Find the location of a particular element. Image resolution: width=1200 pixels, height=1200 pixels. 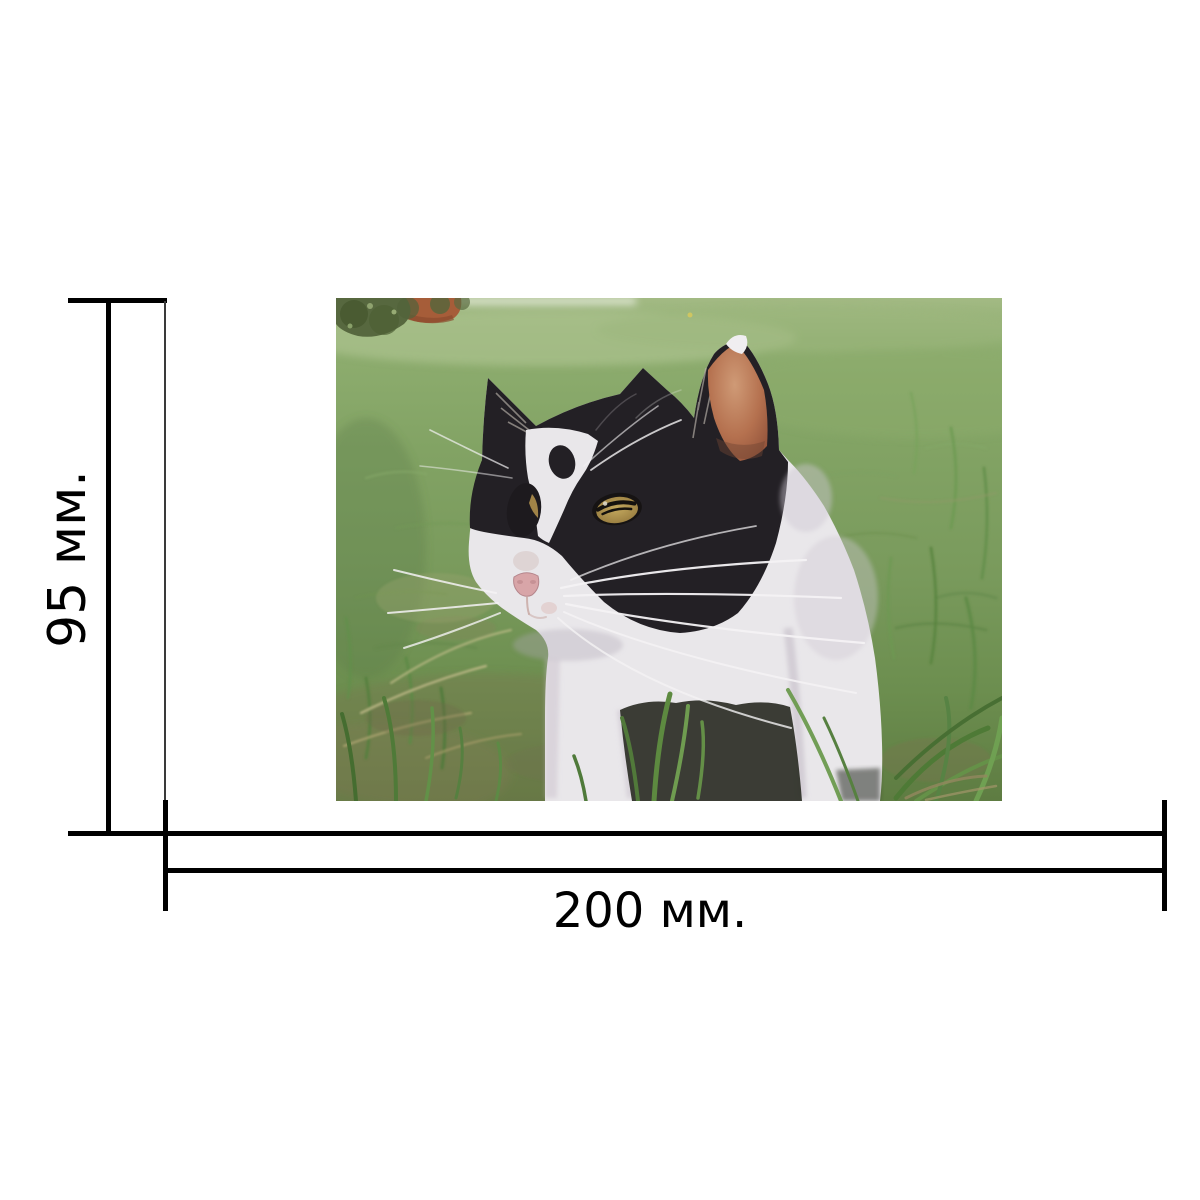

ear-shadow is located at coordinates (740, 449).